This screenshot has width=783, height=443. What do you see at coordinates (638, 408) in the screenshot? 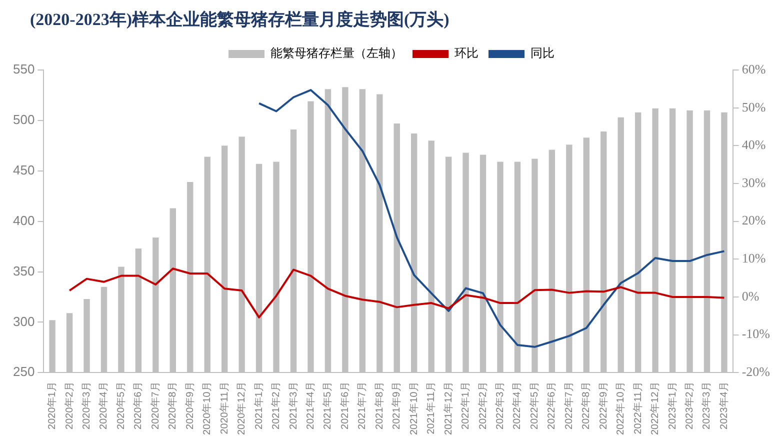
I see `x-tick-label: 2022年11月` at bounding box center [638, 408].